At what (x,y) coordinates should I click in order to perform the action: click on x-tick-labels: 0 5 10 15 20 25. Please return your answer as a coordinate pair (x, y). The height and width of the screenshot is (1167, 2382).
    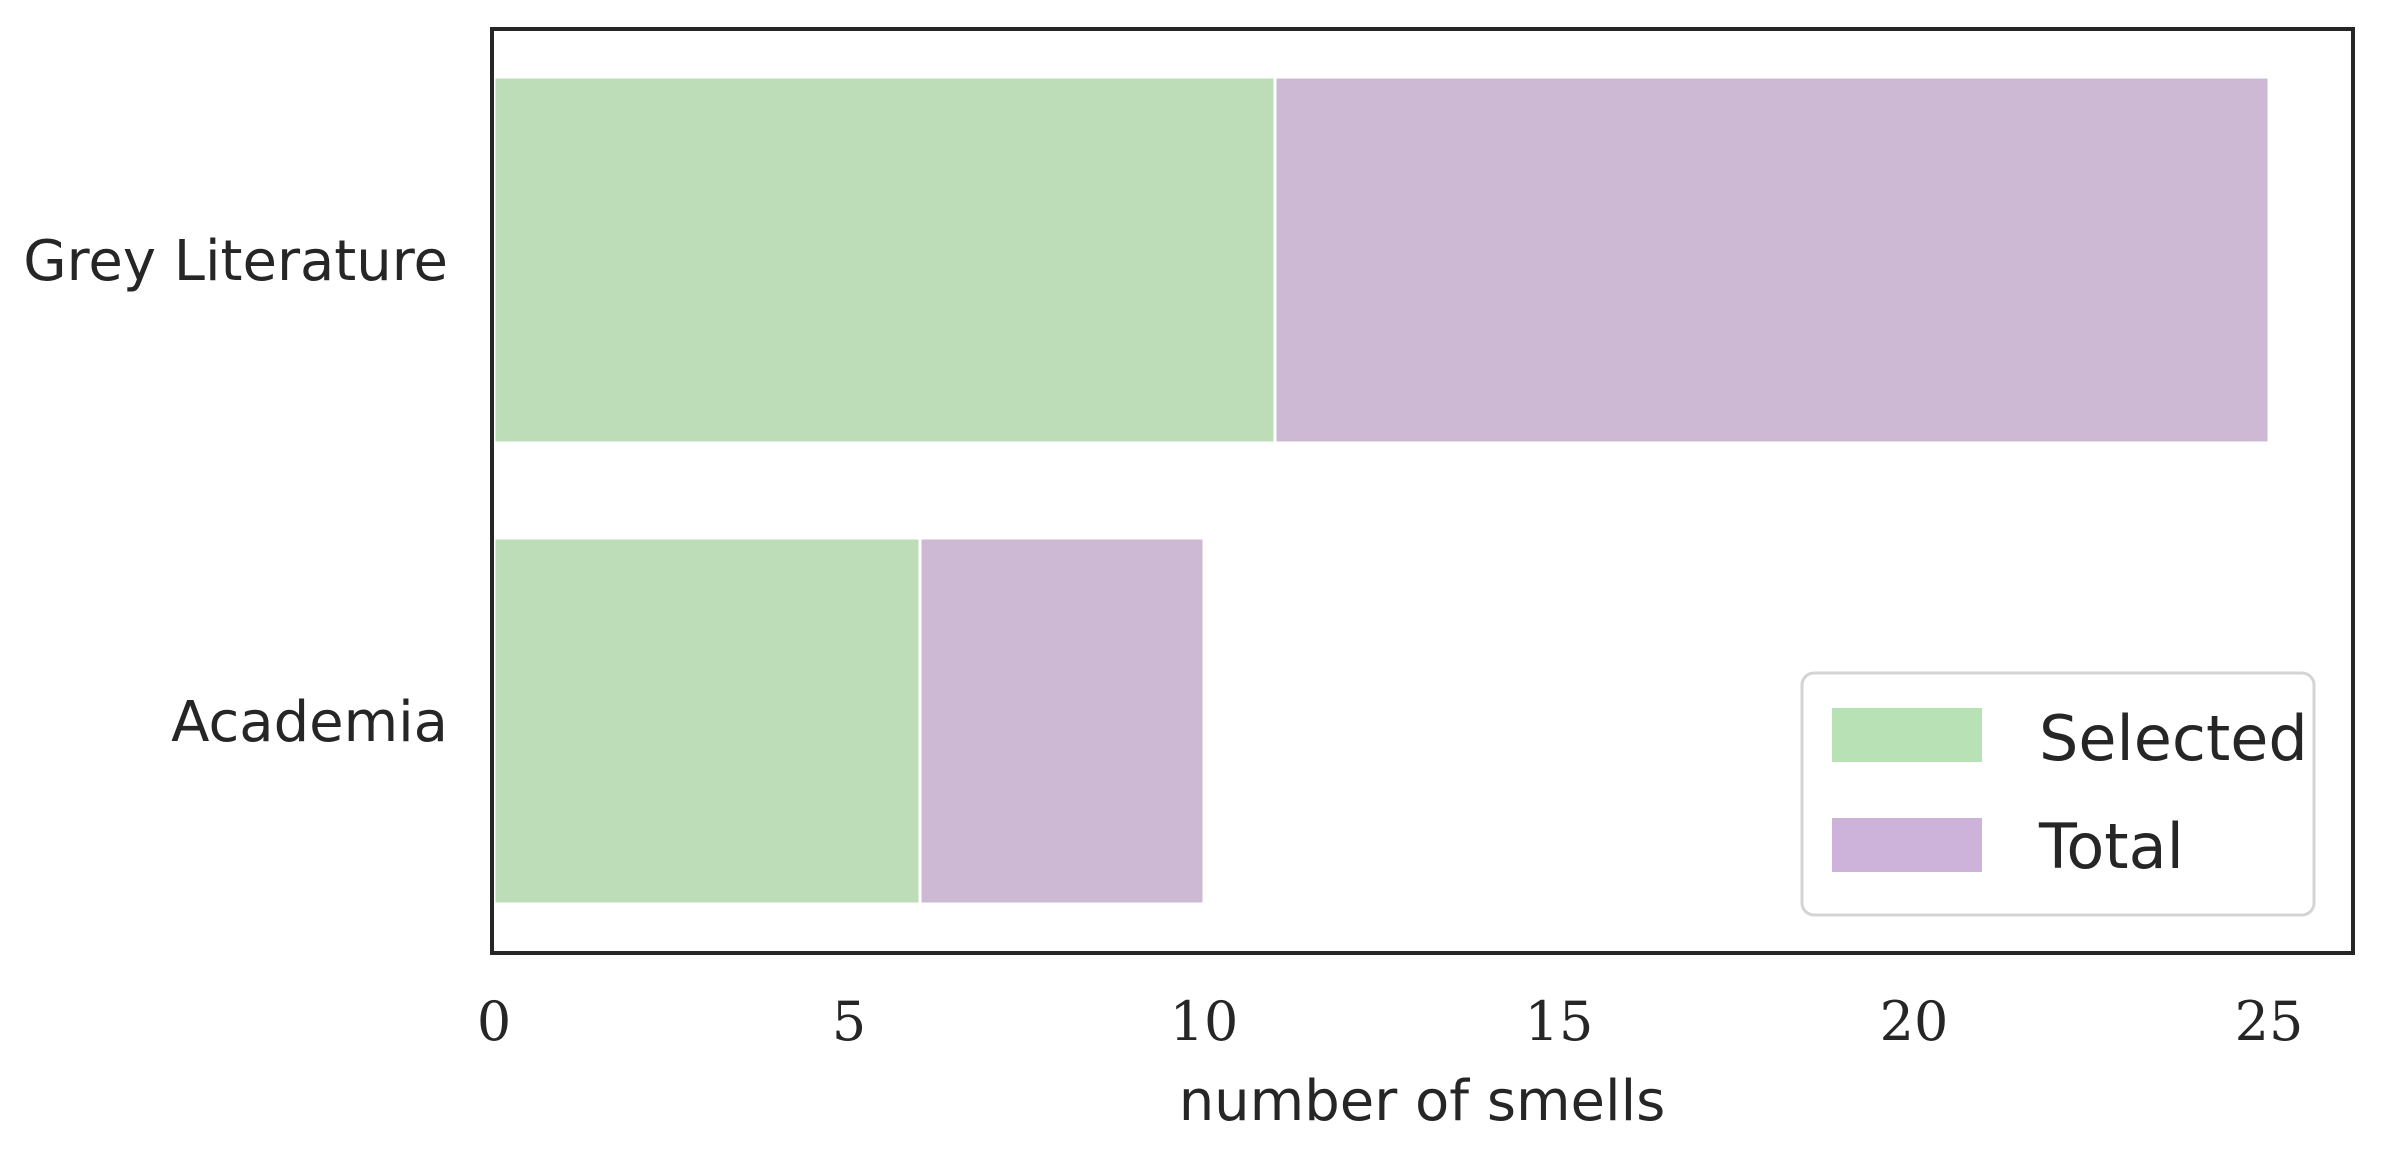
    Looking at the image, I should click on (1390, 1021).